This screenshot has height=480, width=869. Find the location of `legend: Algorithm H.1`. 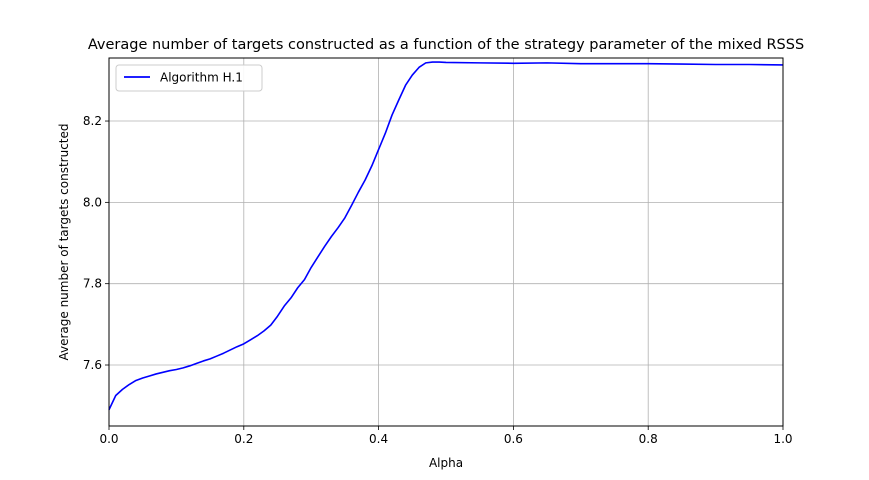

legend: Algorithm H.1 is located at coordinates (189, 78).